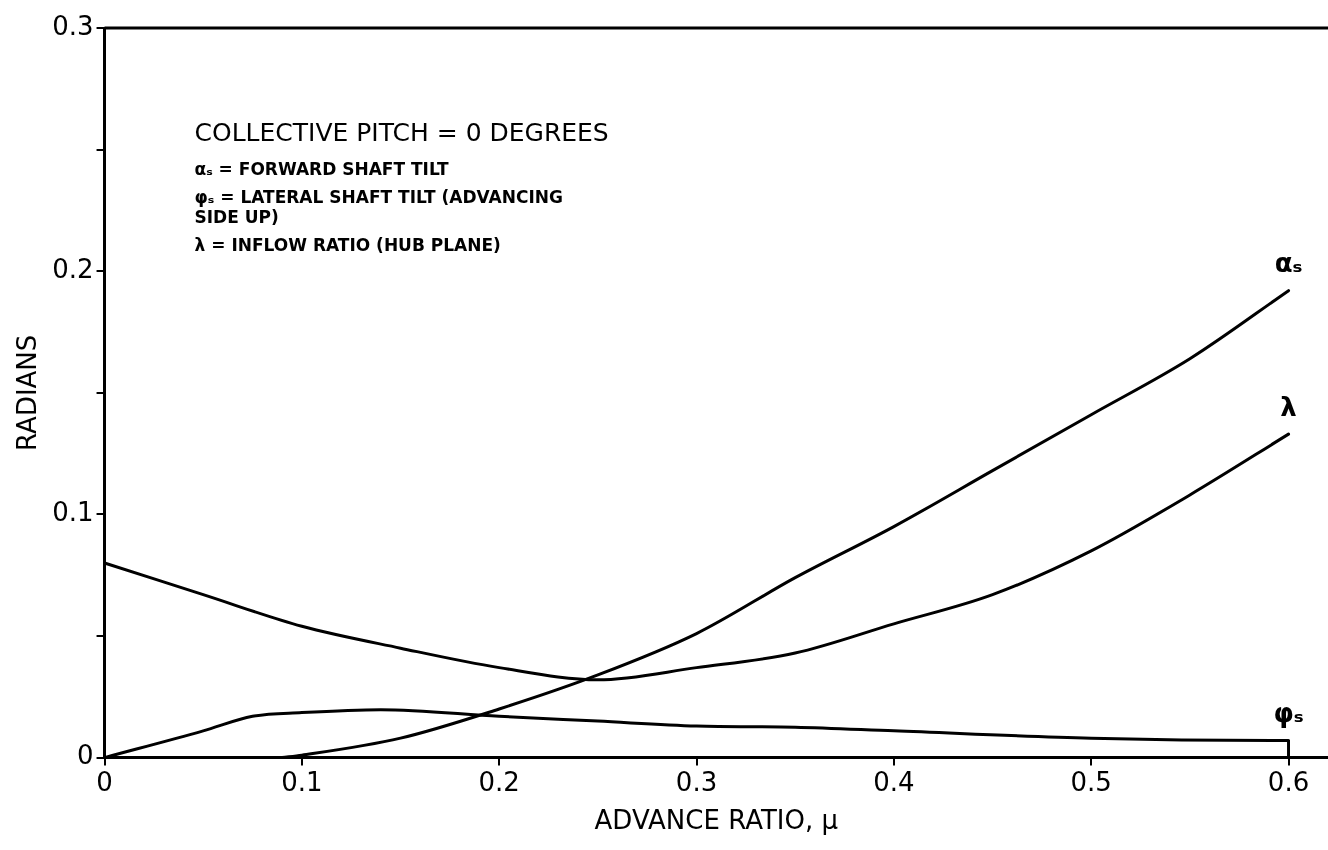 This screenshot has height=850, width=1328. I want to click on x-tick-label: 0.2, so click(499, 781).